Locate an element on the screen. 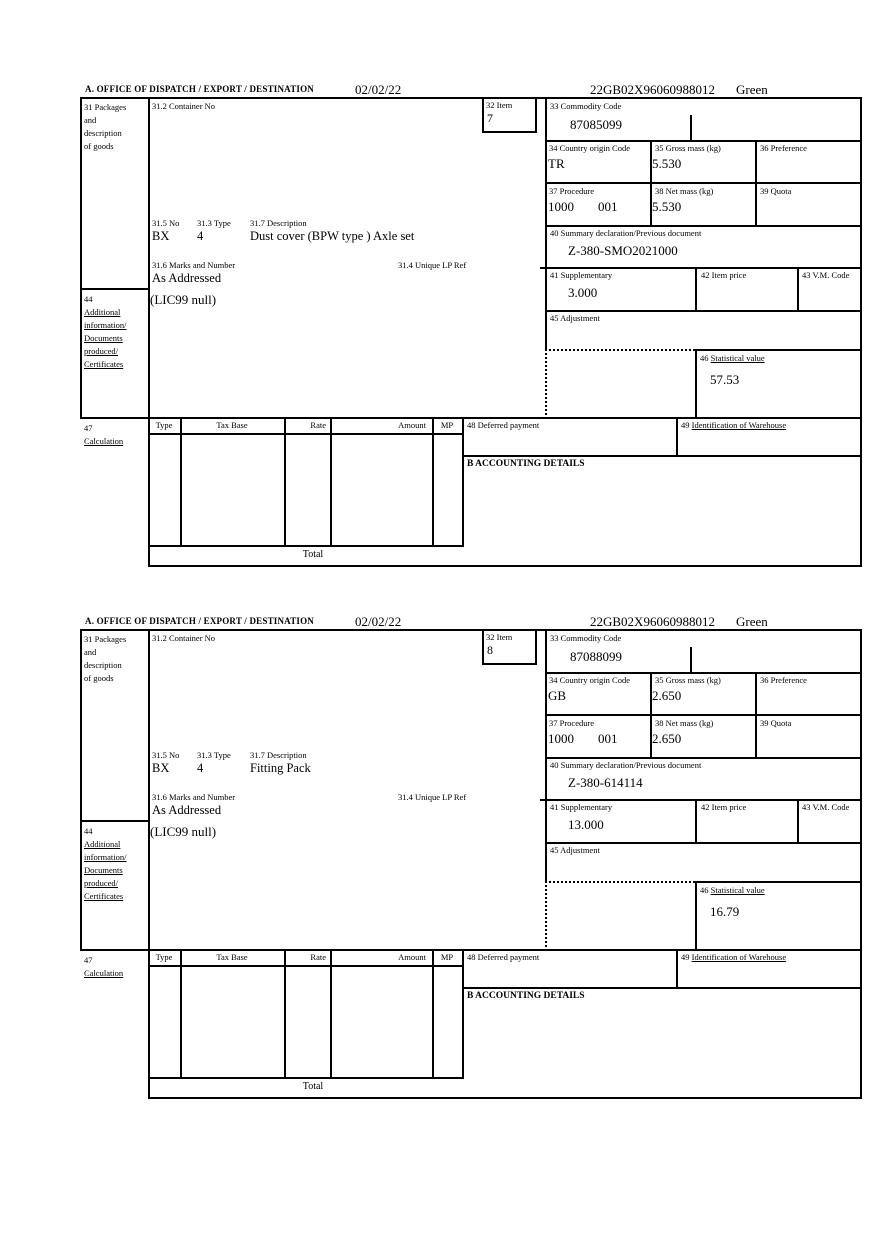  statistical-value: 57.53 is located at coordinates (725, 379).